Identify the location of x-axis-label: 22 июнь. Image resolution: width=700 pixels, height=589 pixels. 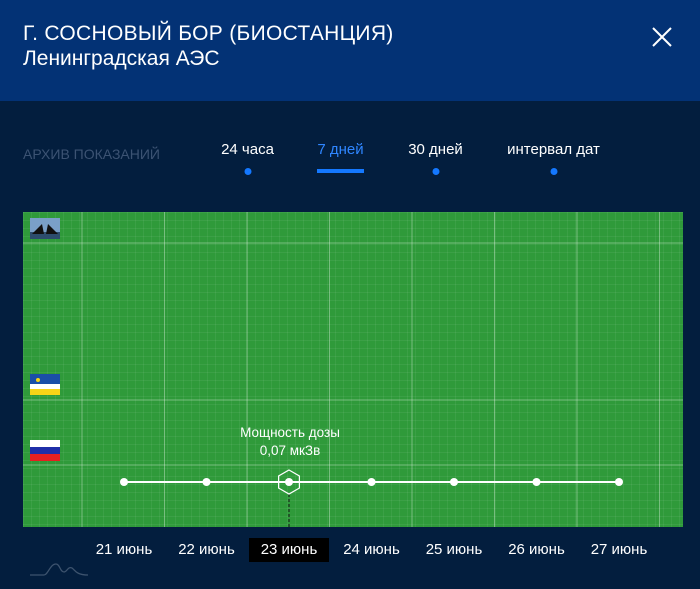
(206, 549).